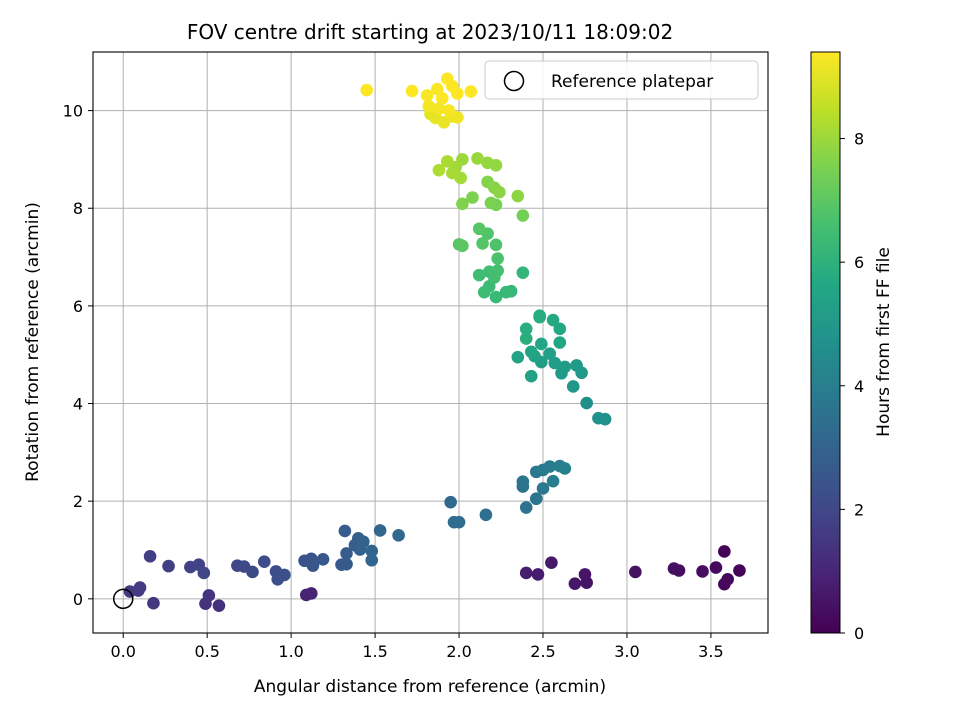 The image size is (960, 720). I want to click on x-axis-label: Angular distance from reference (arcmin), so click(430, 687).